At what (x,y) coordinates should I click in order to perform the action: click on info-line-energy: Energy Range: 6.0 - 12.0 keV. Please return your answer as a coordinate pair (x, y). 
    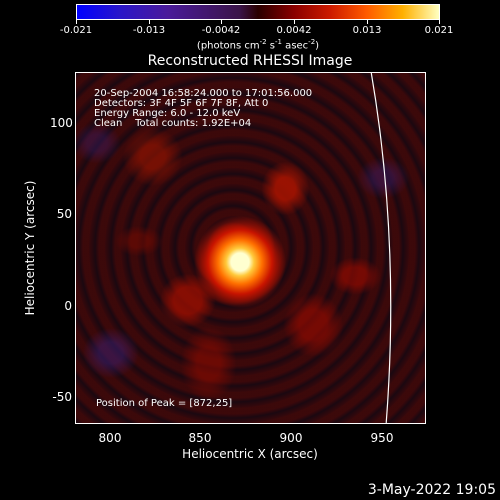
    Looking at the image, I should click on (167, 113).